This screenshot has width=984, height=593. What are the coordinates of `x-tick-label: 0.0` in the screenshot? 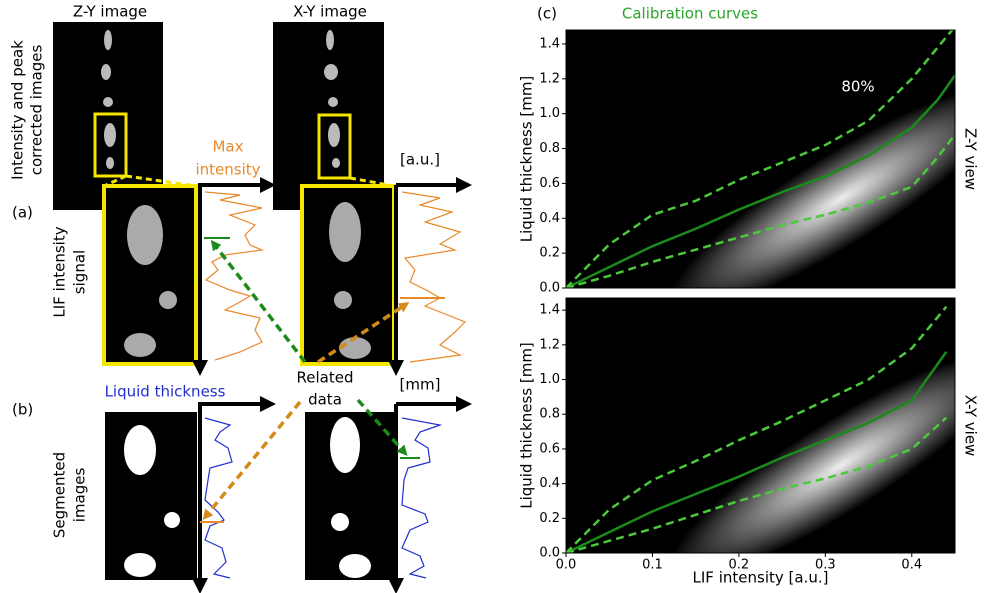 It's located at (566, 565).